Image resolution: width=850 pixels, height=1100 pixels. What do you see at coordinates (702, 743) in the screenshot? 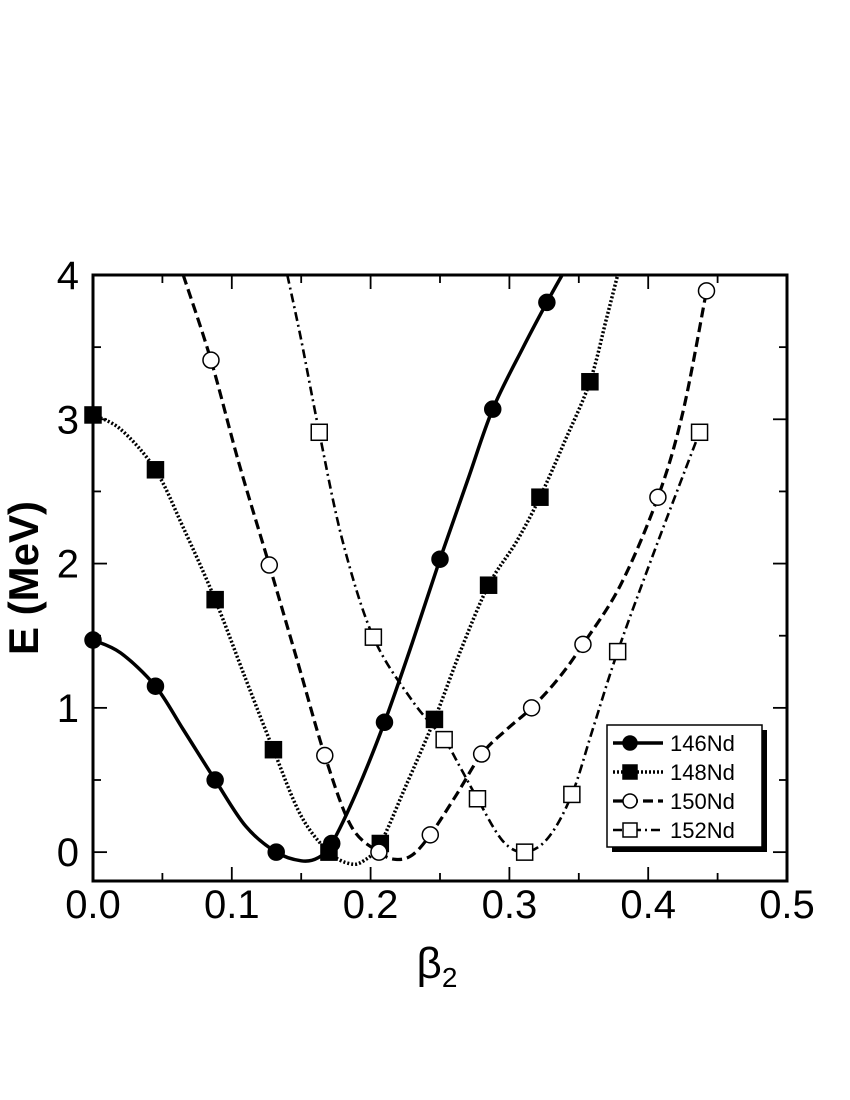
I see `legend-label-146Nd: 146Nd` at bounding box center [702, 743].